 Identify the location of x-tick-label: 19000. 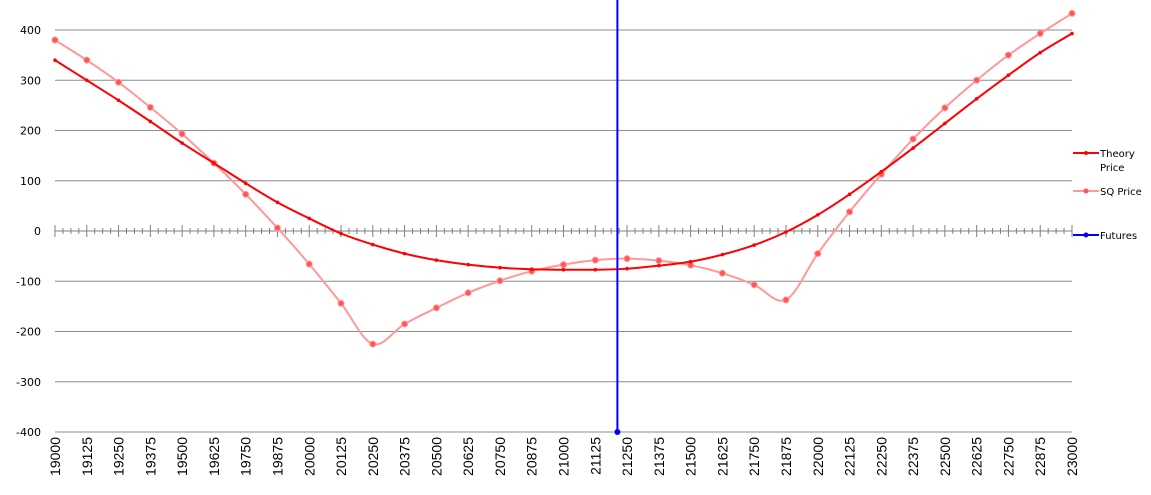
(55, 456).